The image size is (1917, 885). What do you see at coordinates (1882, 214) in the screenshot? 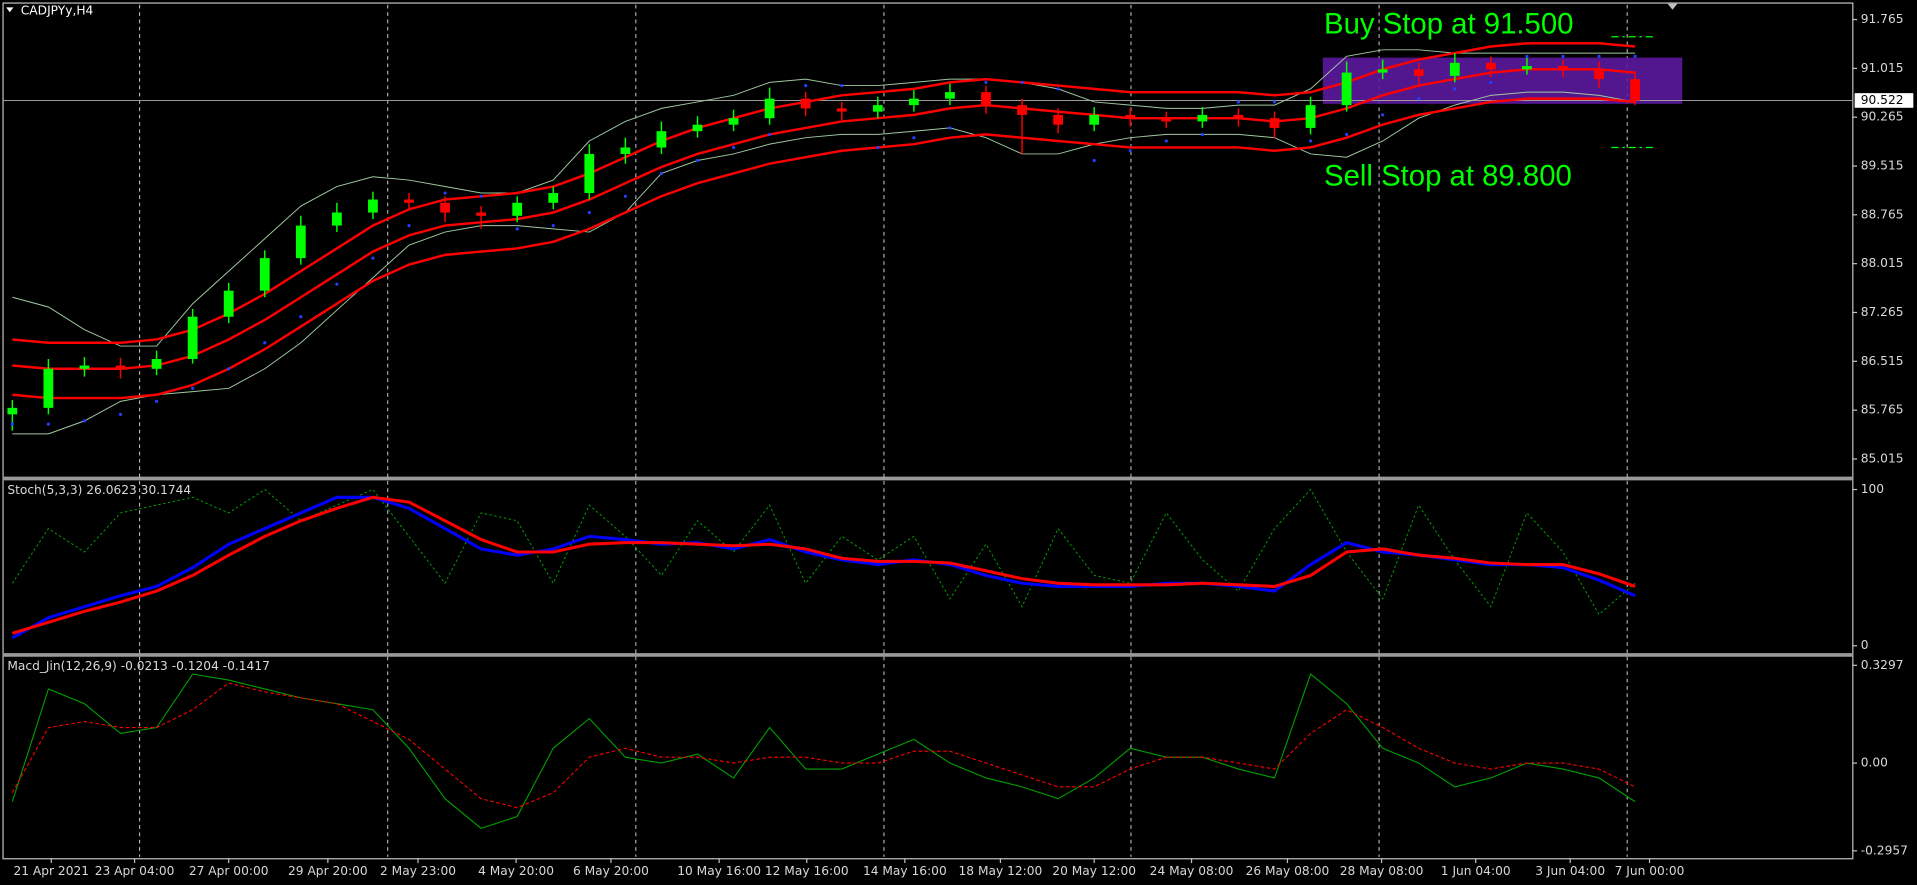
I see `y-tick-label: 88.765` at bounding box center [1882, 214].